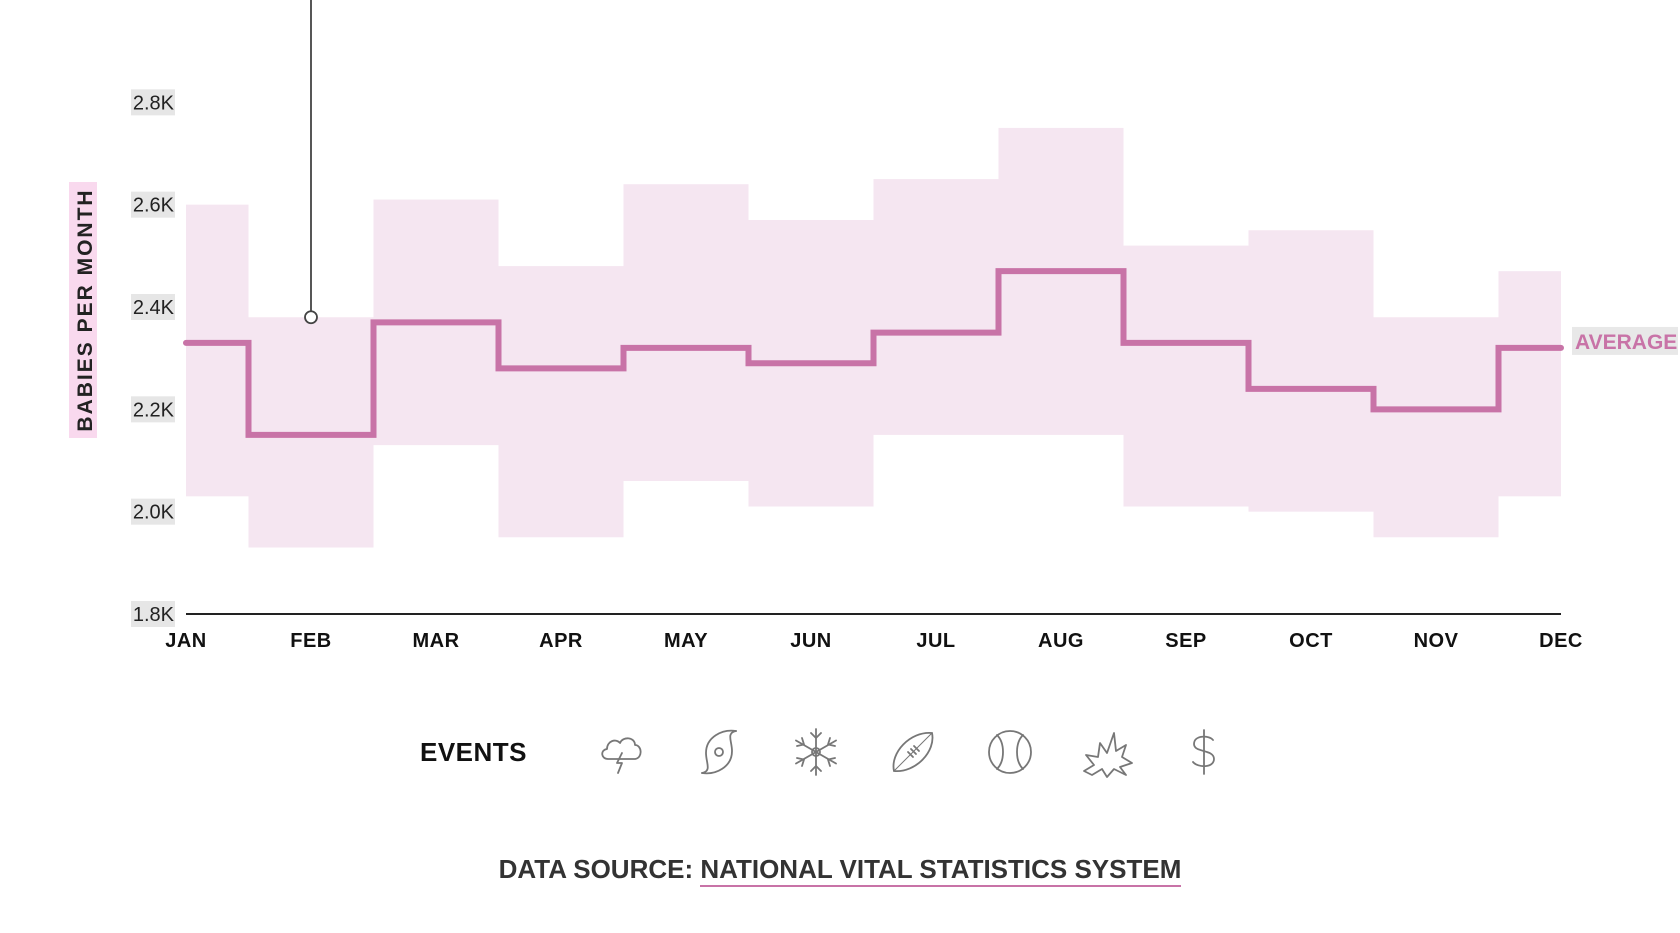 The height and width of the screenshot is (933, 1680). I want to click on range-band-may, so click(686, 332).